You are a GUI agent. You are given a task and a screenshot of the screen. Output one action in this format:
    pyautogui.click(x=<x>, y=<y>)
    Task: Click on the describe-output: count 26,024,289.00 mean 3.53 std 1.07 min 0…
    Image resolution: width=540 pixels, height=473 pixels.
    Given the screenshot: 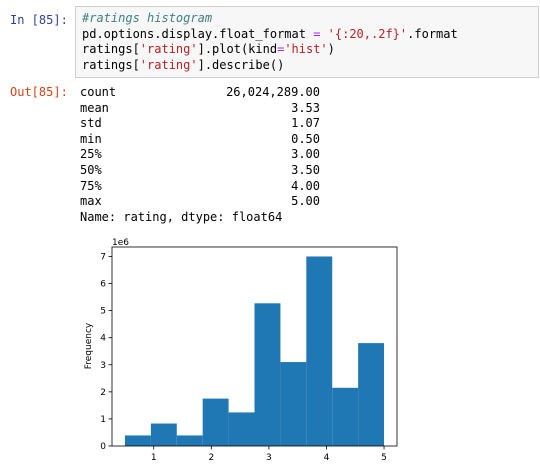 What is the action you would take?
    pyautogui.click(x=200, y=155)
    